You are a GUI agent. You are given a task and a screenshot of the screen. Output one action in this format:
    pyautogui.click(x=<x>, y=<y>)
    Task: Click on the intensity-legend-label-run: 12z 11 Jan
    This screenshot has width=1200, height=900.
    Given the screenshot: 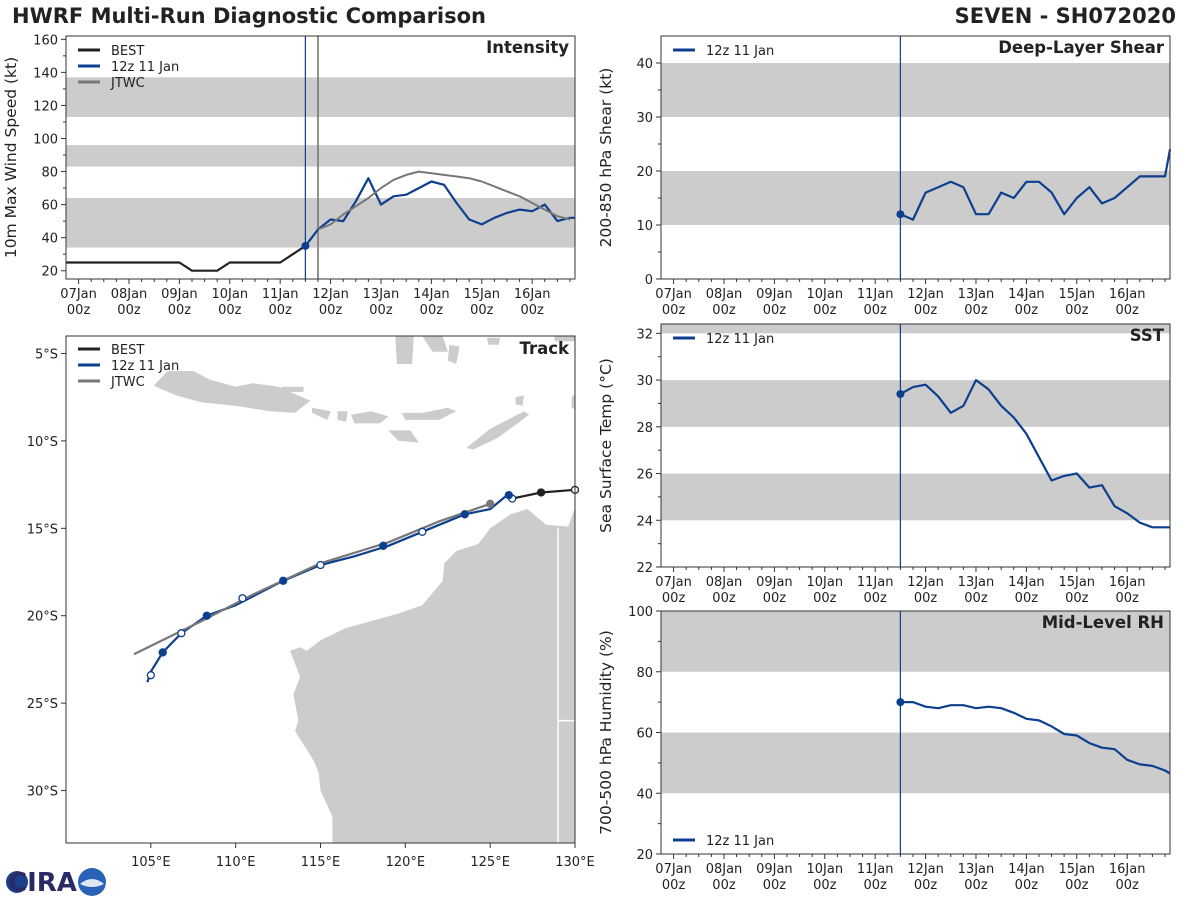 What is the action you would take?
    pyautogui.click(x=145, y=67)
    